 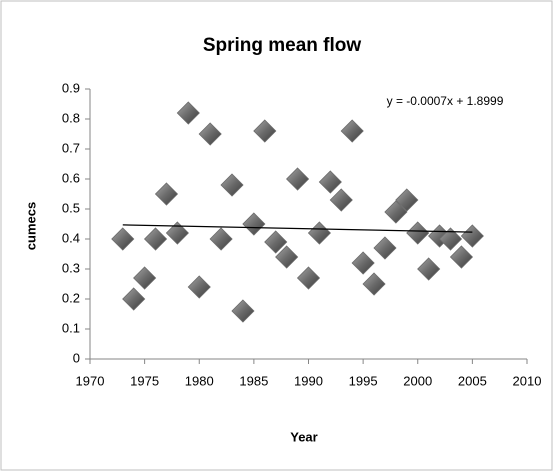 I want to click on y-tick-label: 0.7, so click(x=71, y=147).